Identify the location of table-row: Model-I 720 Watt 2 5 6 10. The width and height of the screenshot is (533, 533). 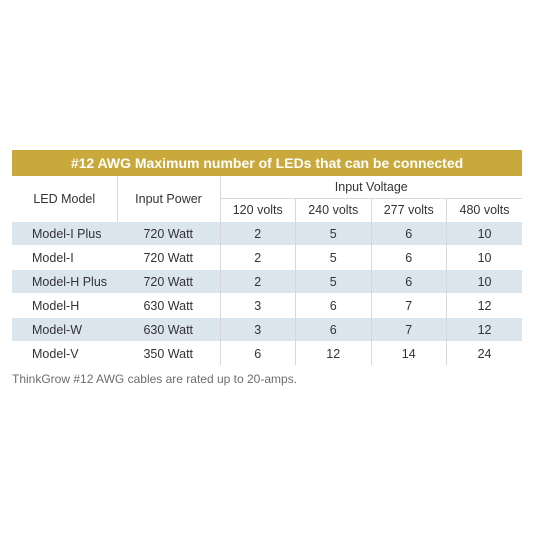
(267, 257).